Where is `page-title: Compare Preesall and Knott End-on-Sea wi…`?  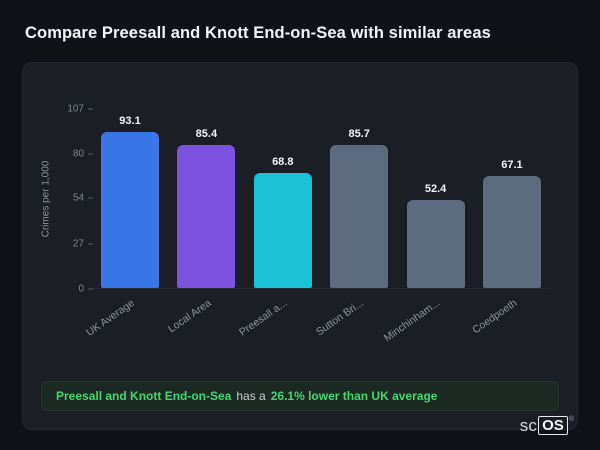
page-title: Compare Preesall and Knott End-on-Sea wi… is located at coordinates (258, 33).